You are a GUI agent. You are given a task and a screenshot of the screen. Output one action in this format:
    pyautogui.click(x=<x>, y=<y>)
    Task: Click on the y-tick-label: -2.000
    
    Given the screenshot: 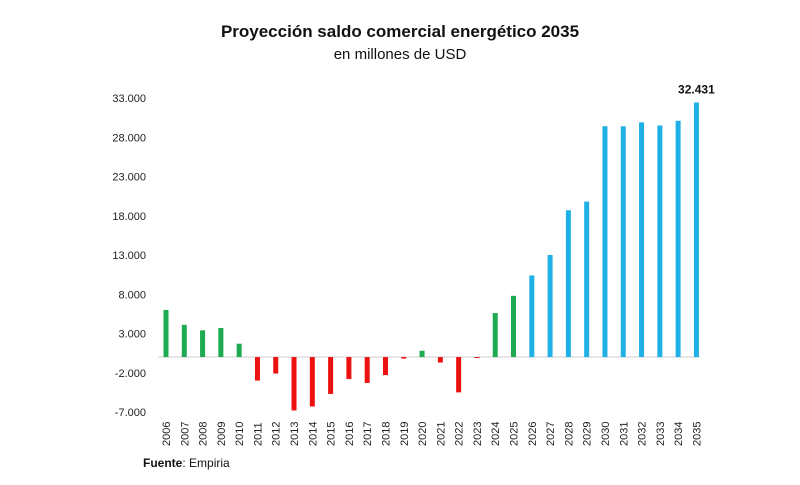 What is the action you would take?
    pyautogui.click(x=130, y=374)
    